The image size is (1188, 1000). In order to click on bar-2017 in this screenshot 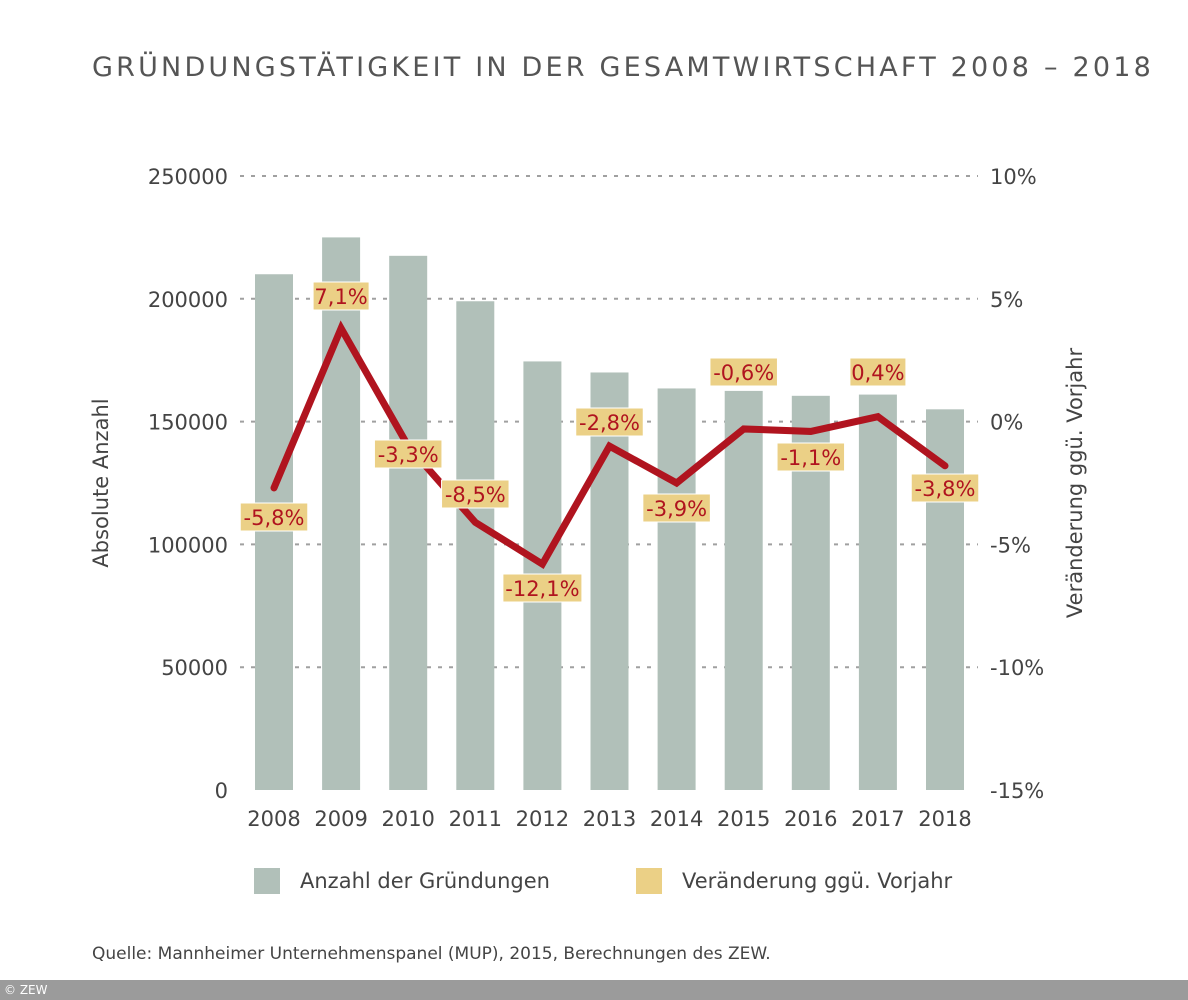, I will do `click(877, 592)`.